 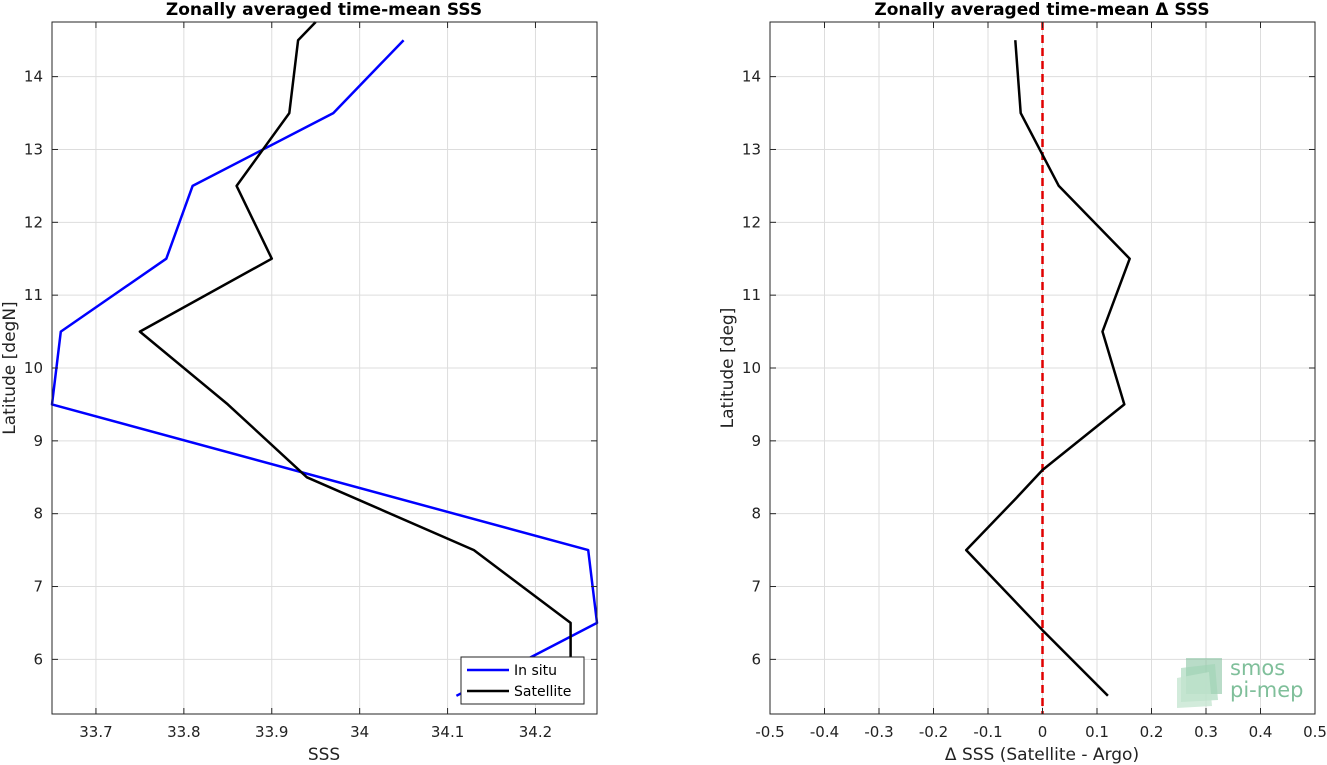 What do you see at coordinates (751, 77) in the screenshot?
I see `delta-y-tick-label: 14` at bounding box center [751, 77].